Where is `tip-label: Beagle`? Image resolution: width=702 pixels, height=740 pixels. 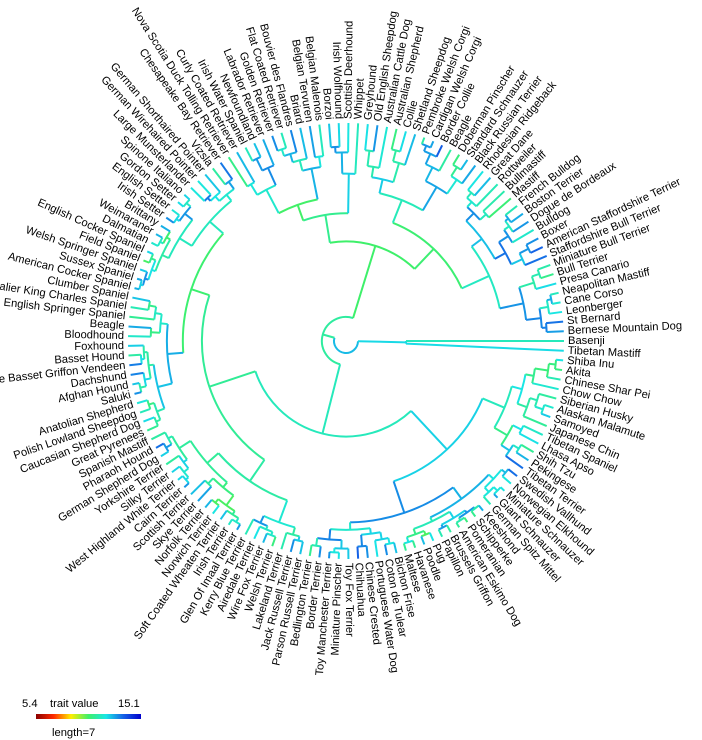 tip-label: Beagle is located at coordinates (107, 325).